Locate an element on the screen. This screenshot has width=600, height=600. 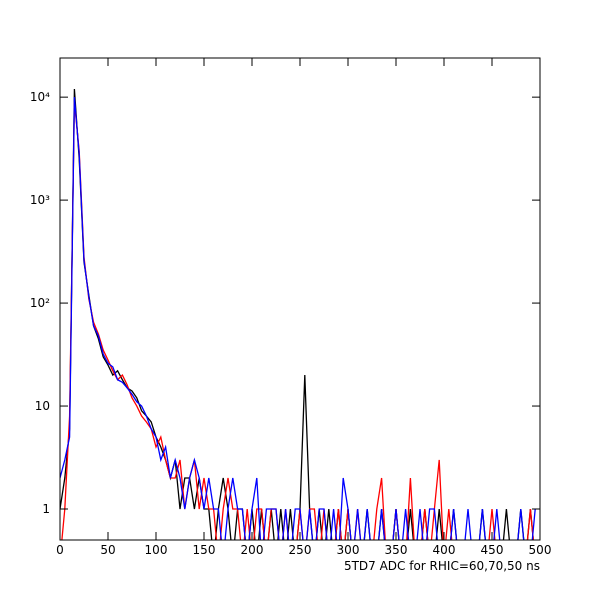
x-tick-label: 200 is located at coordinates (252, 550).